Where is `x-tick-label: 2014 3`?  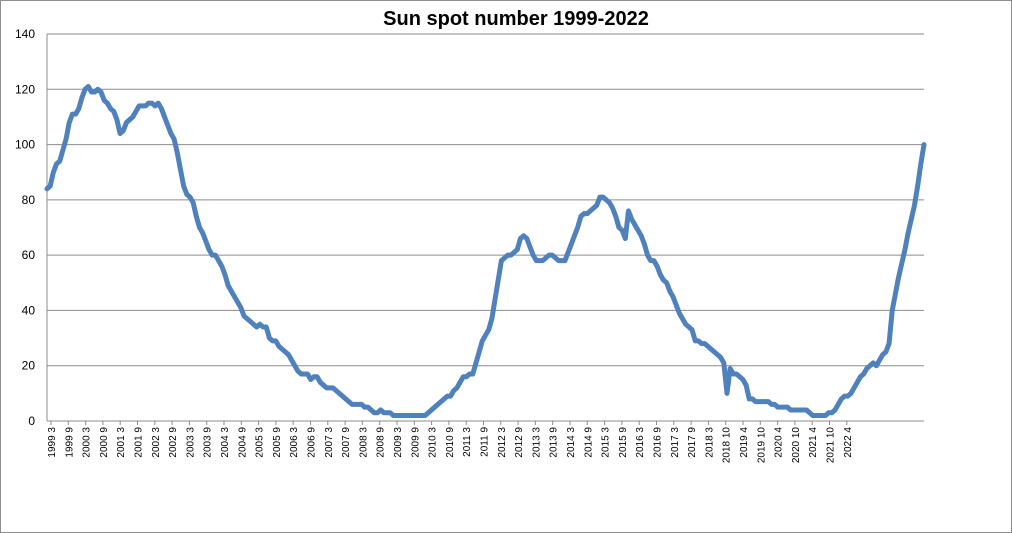
x-tick-label: 2014 3 is located at coordinates (571, 442).